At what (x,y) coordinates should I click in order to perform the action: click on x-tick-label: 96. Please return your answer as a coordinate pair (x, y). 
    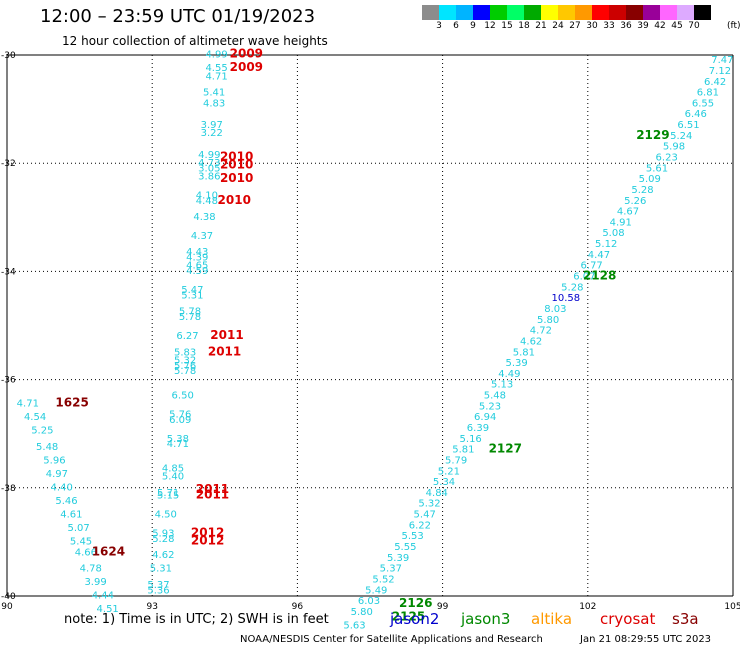
    Looking at the image, I should click on (298, 607).